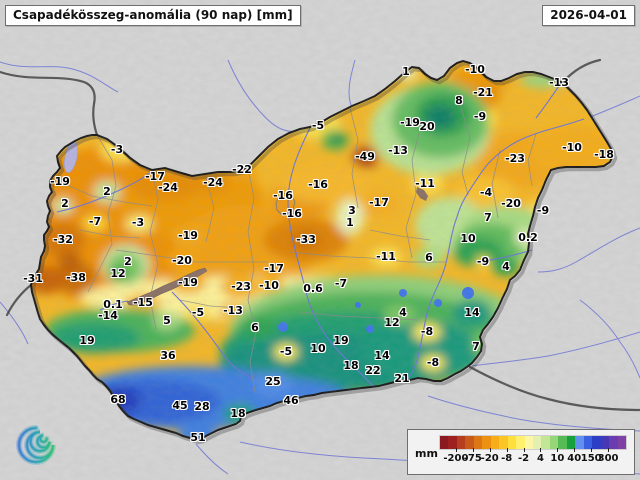 Image resolution: width=640 pixels, height=480 pixels. What do you see at coordinates (153, 15) in the screenshot?
I see `map-title: Csapadékösszeg-anomália (90 nap) [mm]` at bounding box center [153, 15].